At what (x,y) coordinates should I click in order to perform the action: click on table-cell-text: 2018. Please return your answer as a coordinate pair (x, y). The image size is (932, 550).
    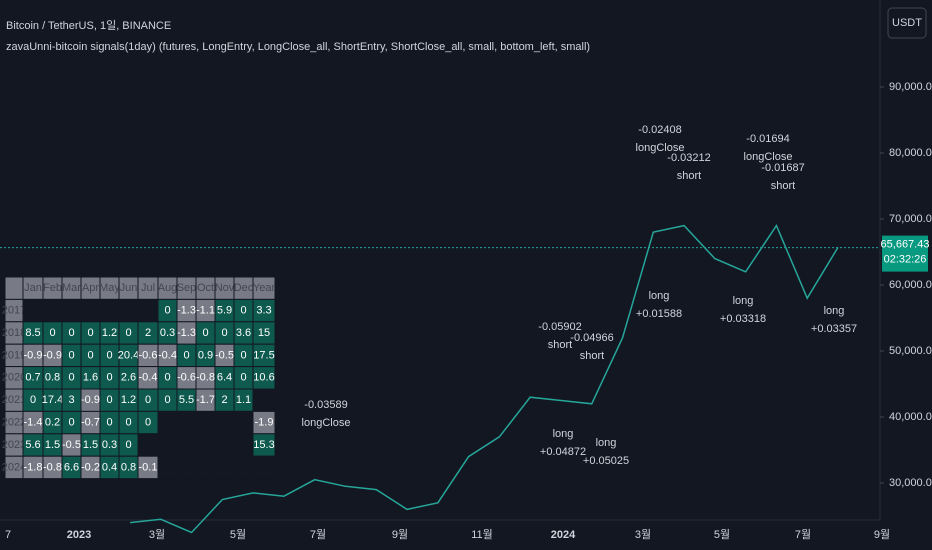
    Looking at the image, I should click on (14, 333).